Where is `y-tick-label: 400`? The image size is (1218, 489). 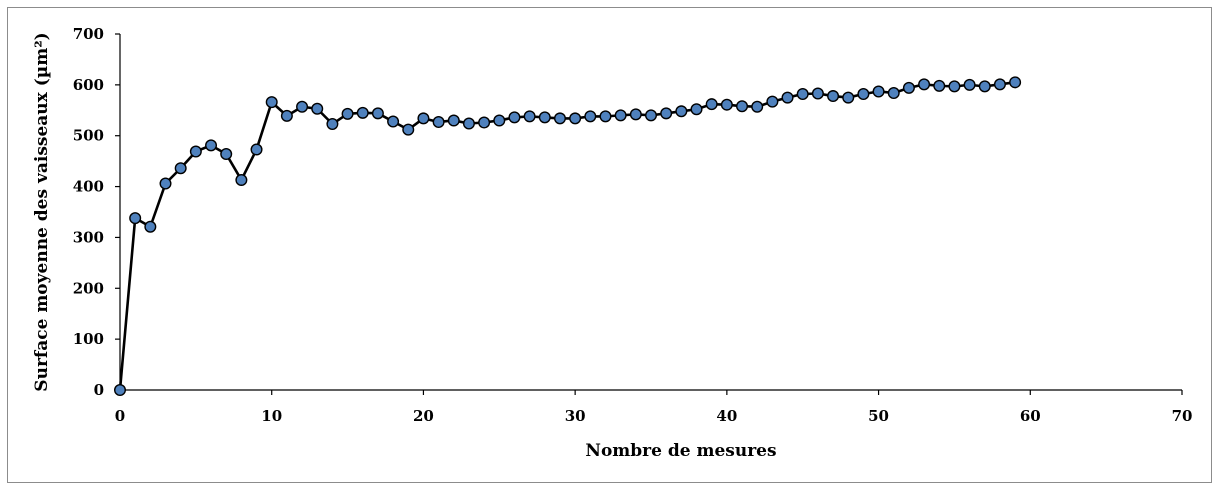 y-tick-label: 400 is located at coordinates (88, 187).